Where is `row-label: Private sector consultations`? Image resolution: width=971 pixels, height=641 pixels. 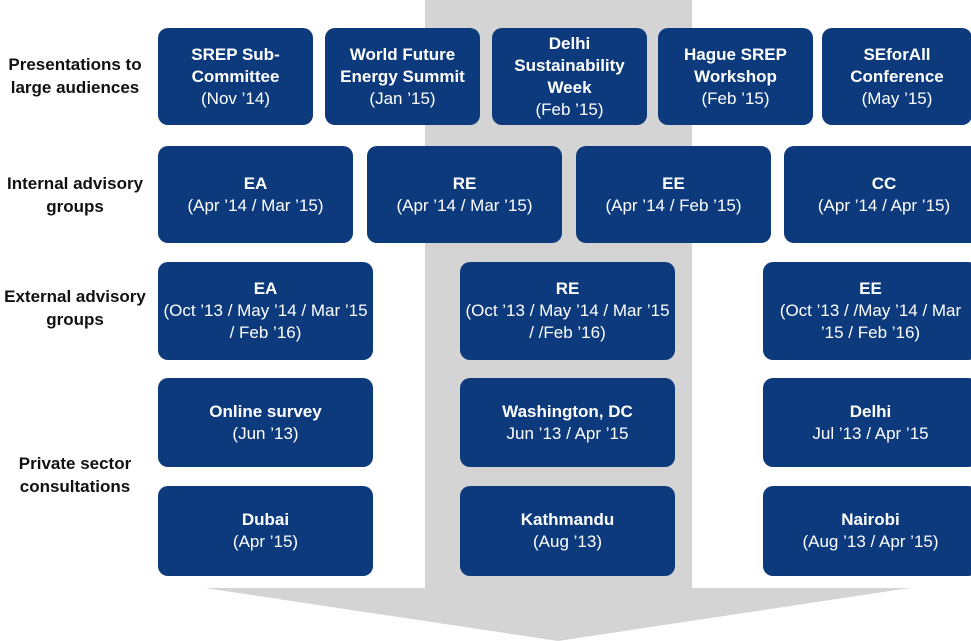 row-label: Private sector consultations is located at coordinates (75, 475).